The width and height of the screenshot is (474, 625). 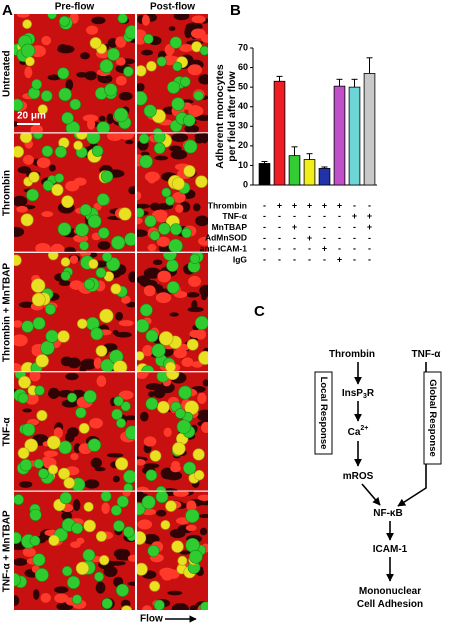 What do you see at coordinates (364, 428) in the screenshot?
I see `node-label-part: 2+` at bounding box center [364, 428].